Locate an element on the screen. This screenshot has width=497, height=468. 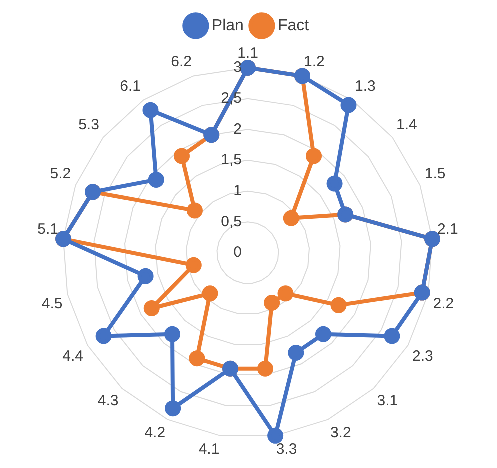
legend-label: Plan is located at coordinates (228, 25).